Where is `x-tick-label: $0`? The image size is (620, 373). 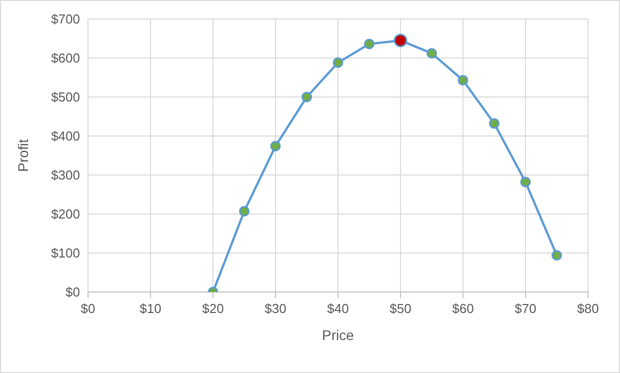 x-tick-label: $0 is located at coordinates (88, 308).